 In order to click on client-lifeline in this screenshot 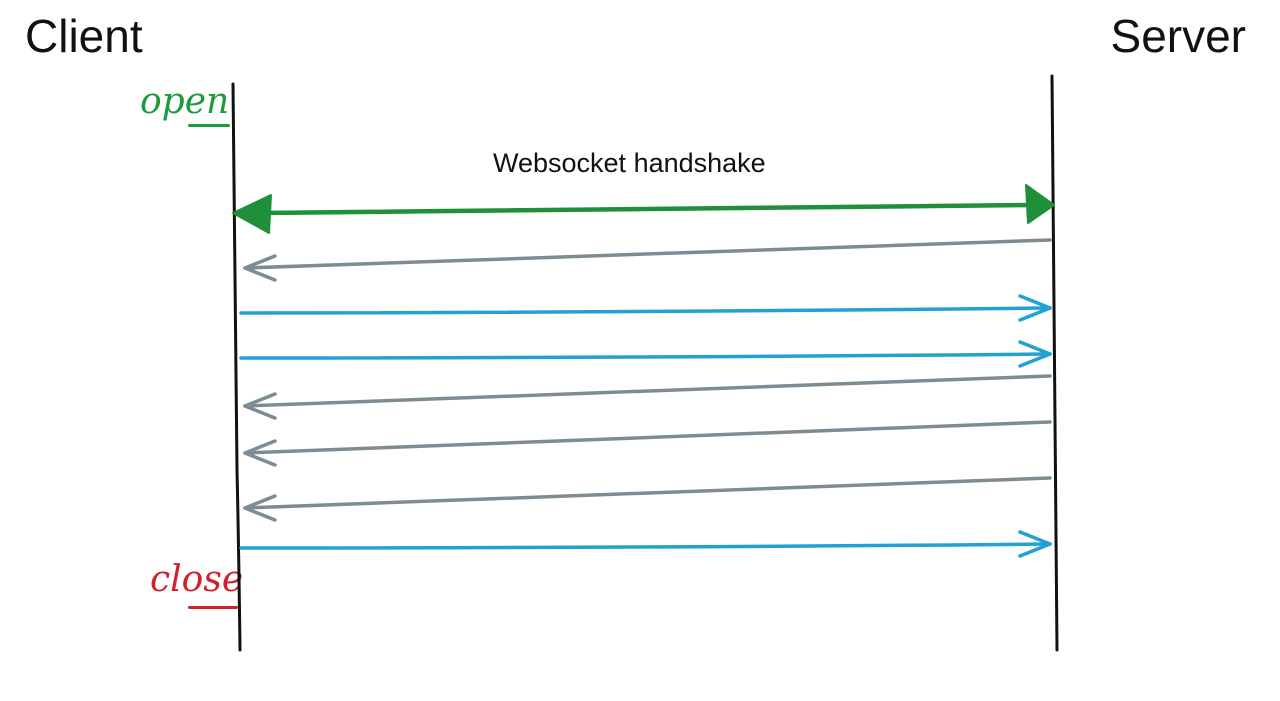, I will do `click(236, 367)`.